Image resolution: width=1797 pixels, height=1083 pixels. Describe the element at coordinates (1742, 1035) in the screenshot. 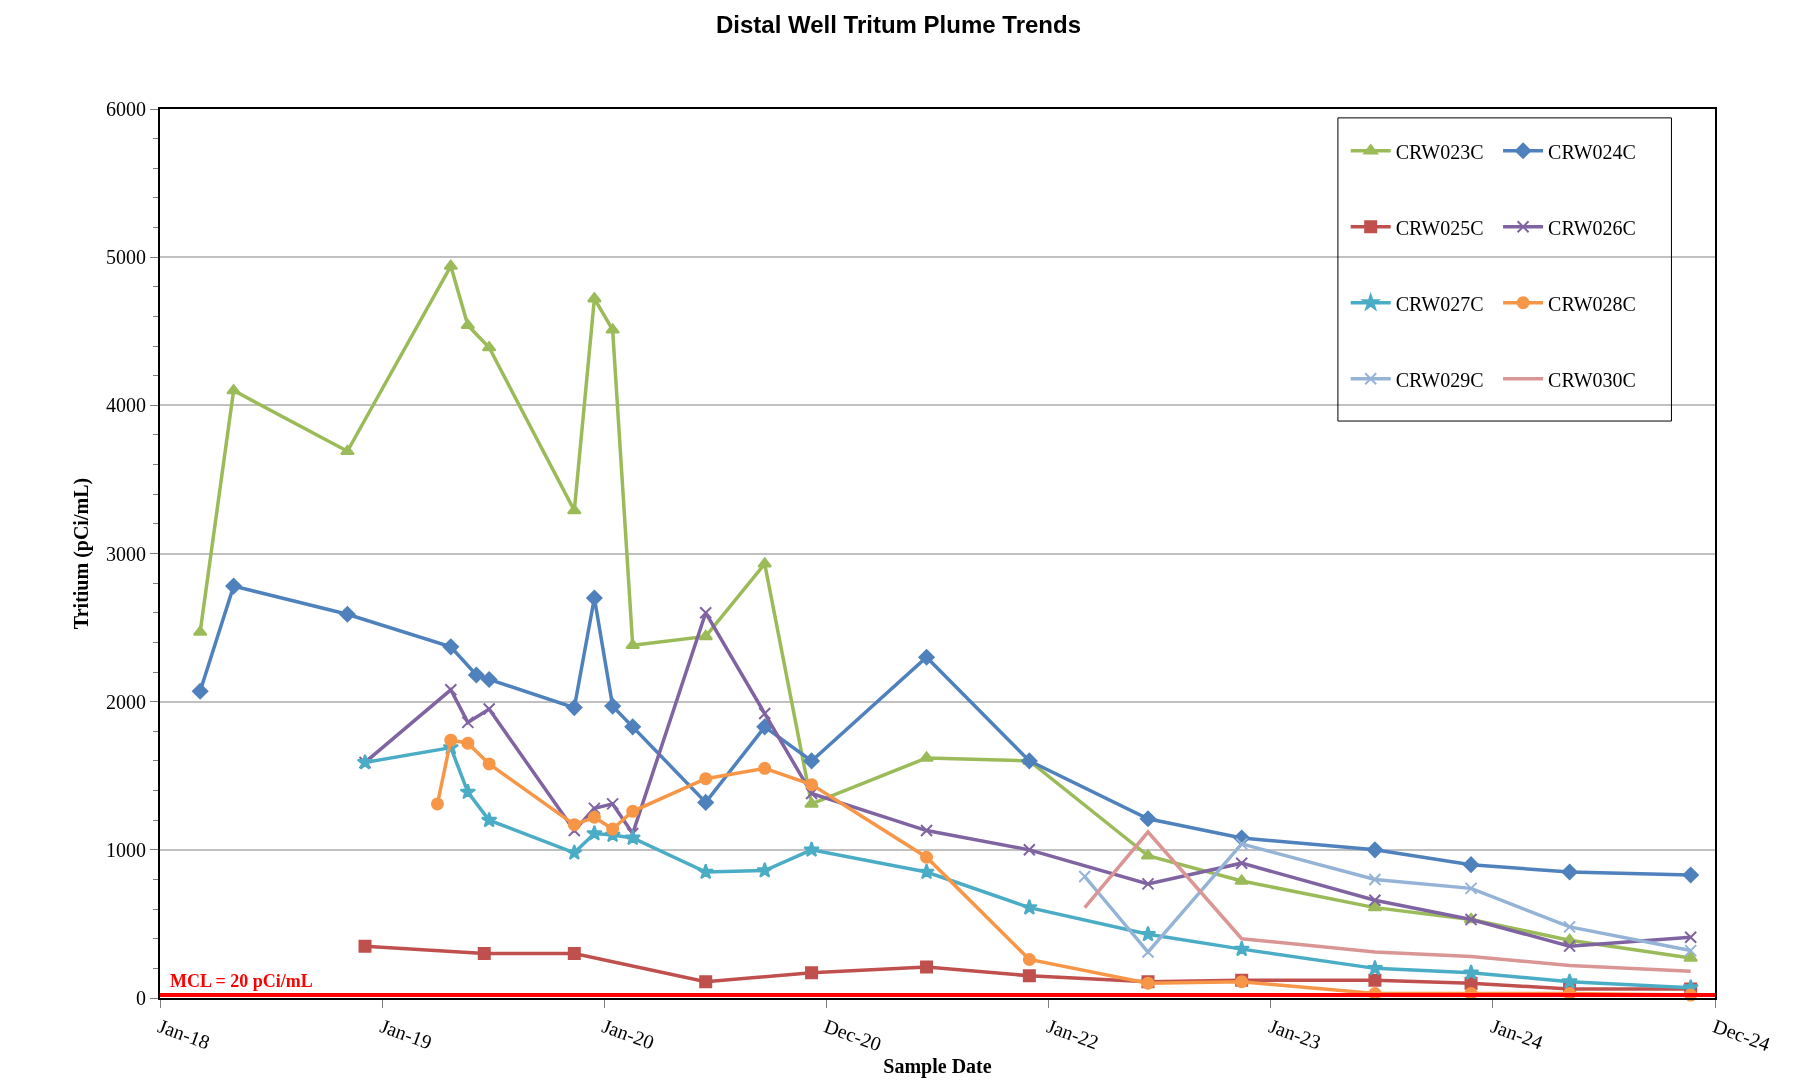

I see `x-tick-label: Dec-24` at that location.